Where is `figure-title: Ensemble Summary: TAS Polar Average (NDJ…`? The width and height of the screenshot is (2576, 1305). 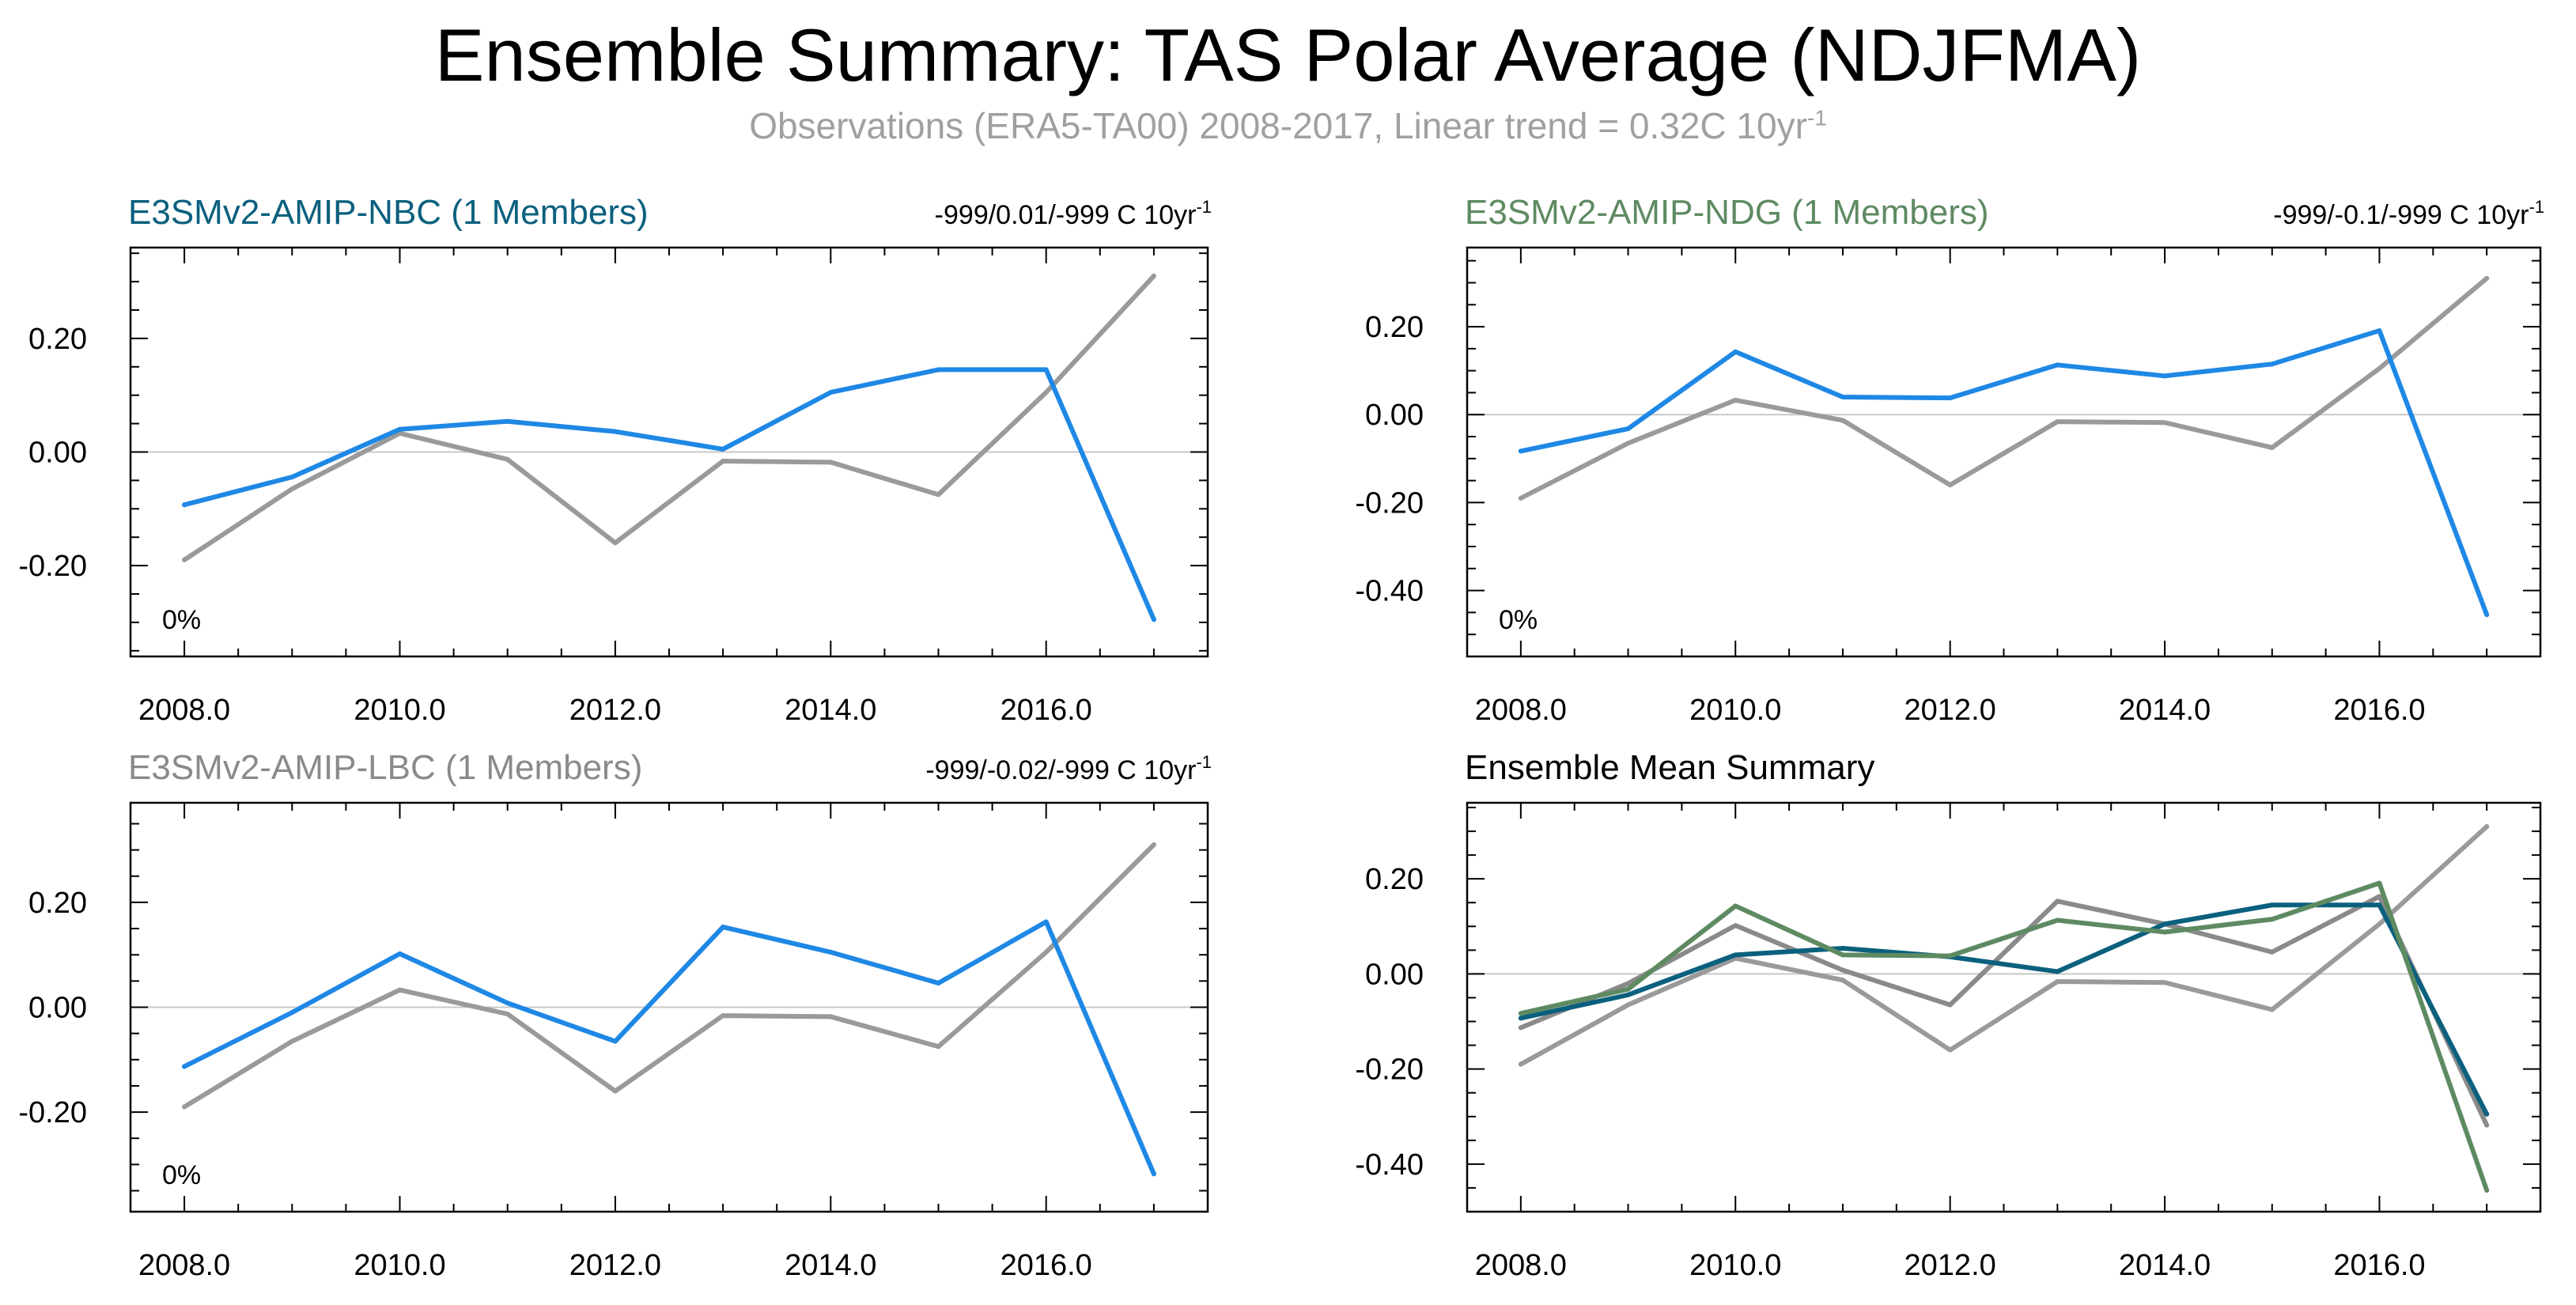
figure-title: Ensemble Summary: TAS Polar Average (NDJ… is located at coordinates (1288, 54).